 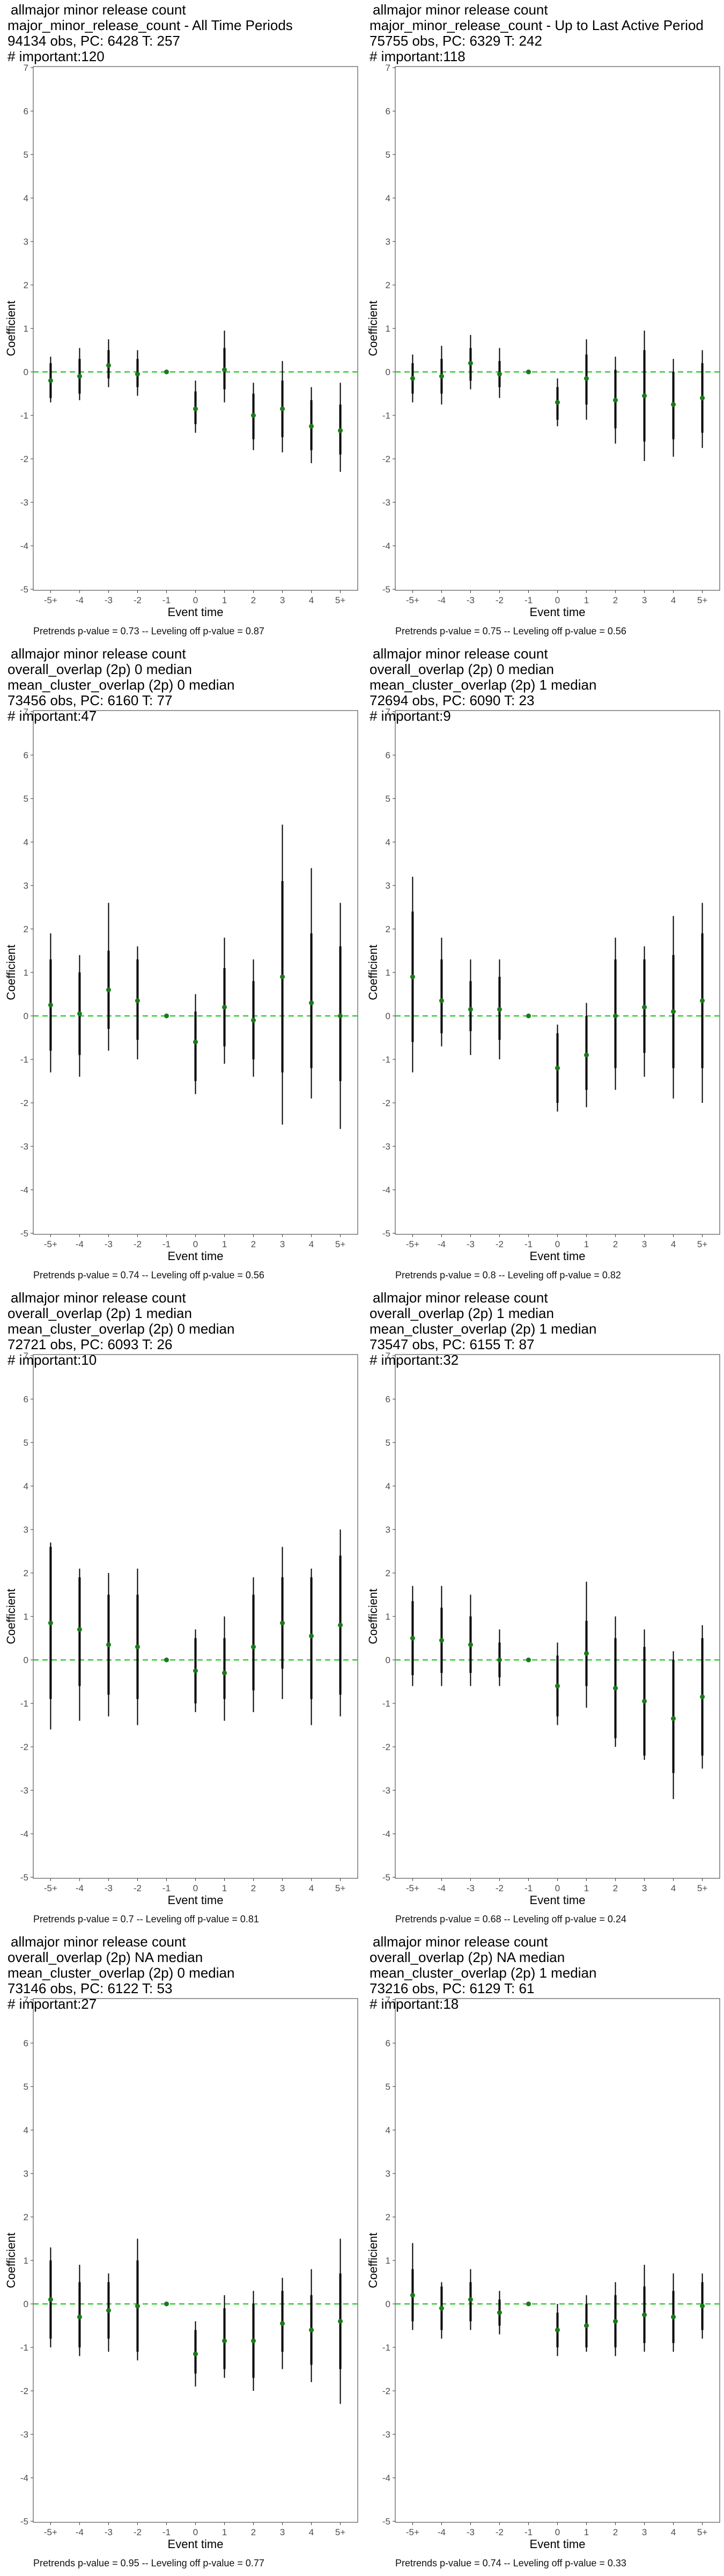 I want to click on panel-title-line: 72694 obs, PC: 6090 T: 23, so click(x=452, y=700).